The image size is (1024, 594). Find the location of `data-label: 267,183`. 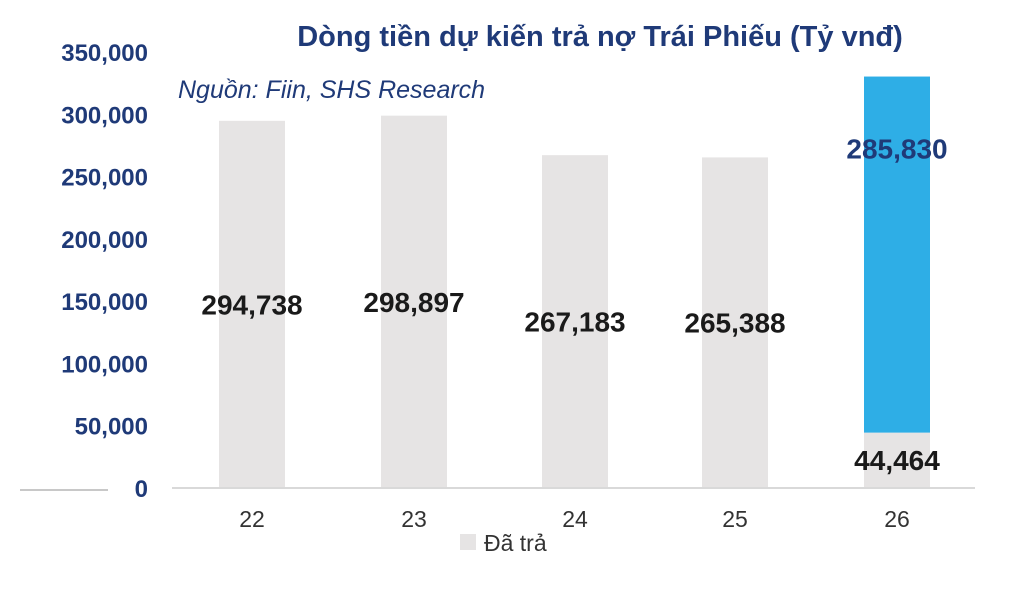

data-label: 267,183 is located at coordinates (574, 322).